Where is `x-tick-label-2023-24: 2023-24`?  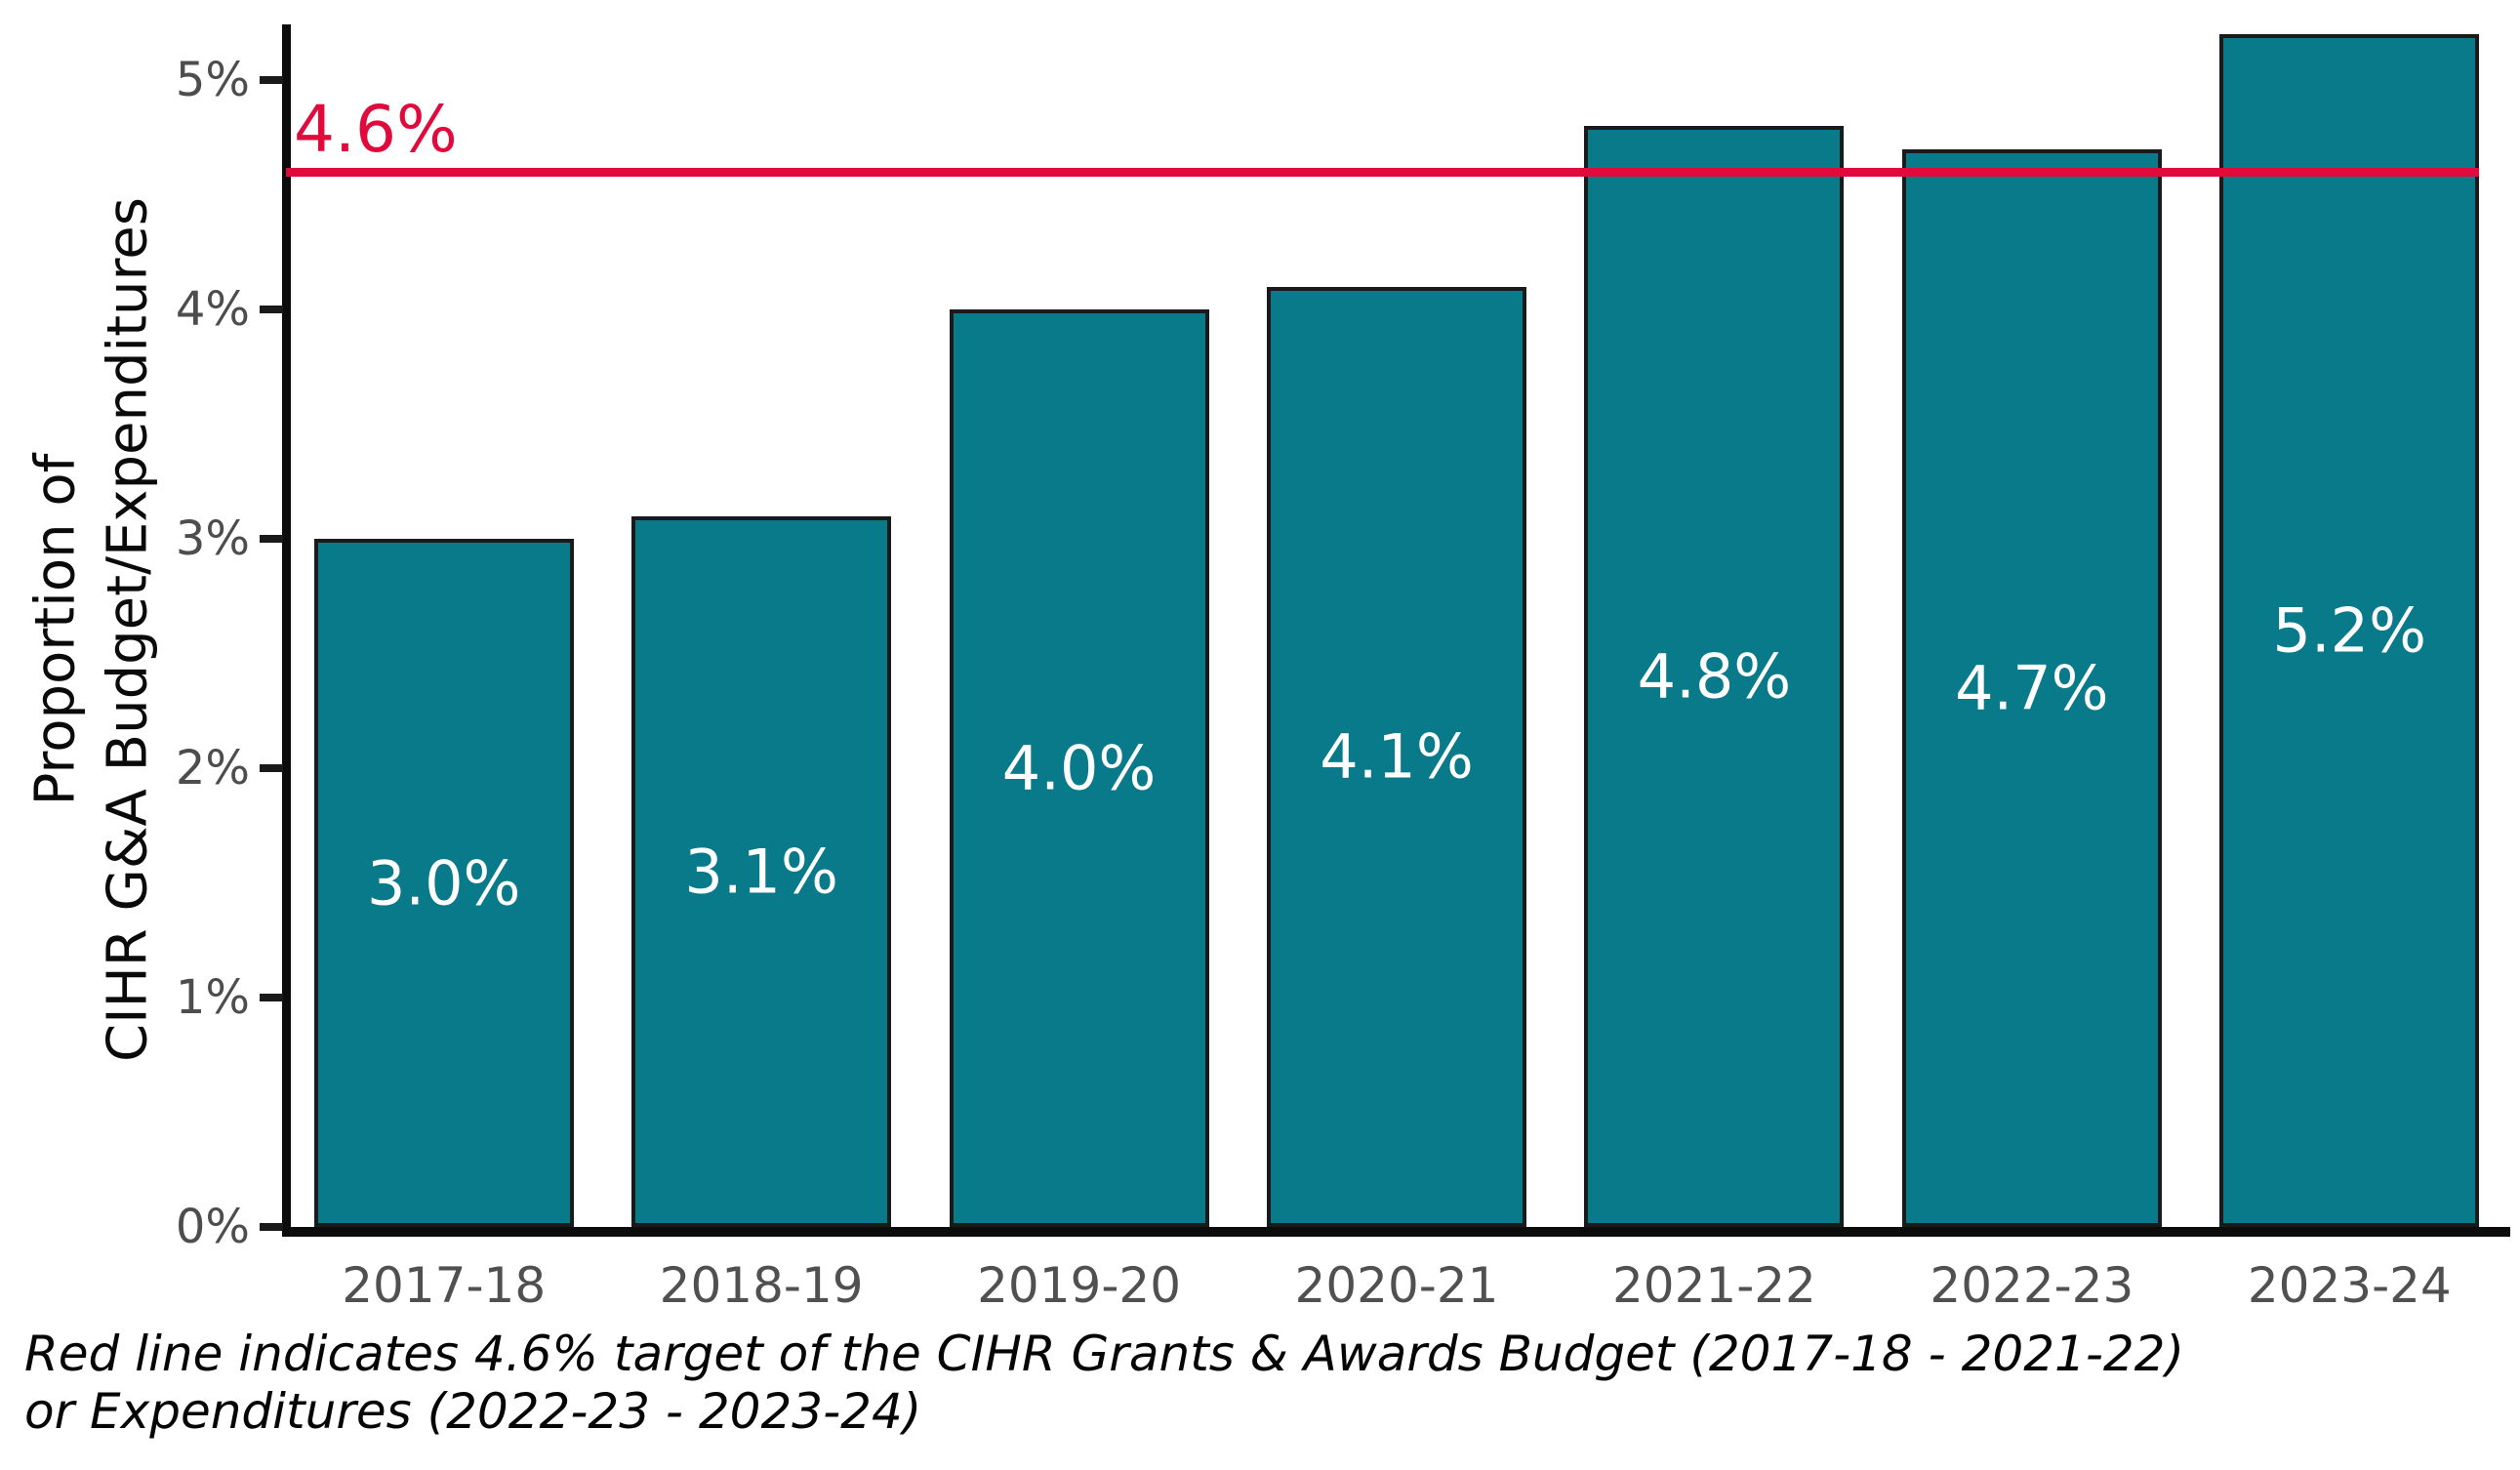
x-tick-label-2023-24: 2023-24 is located at coordinates (2349, 1285).